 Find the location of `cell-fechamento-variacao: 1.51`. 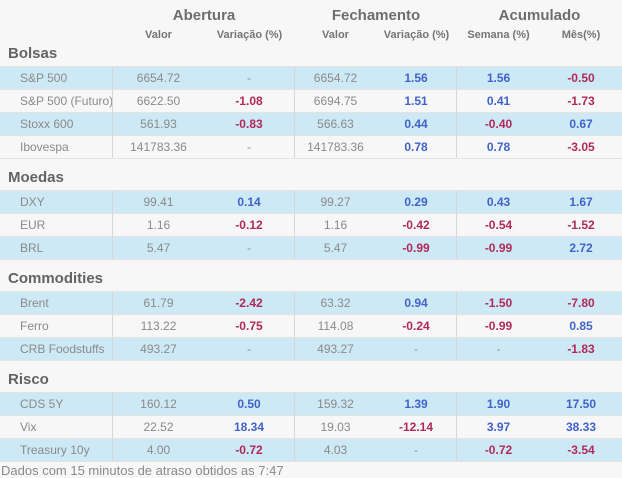

cell-fechamento-variacao: 1.51 is located at coordinates (416, 101).